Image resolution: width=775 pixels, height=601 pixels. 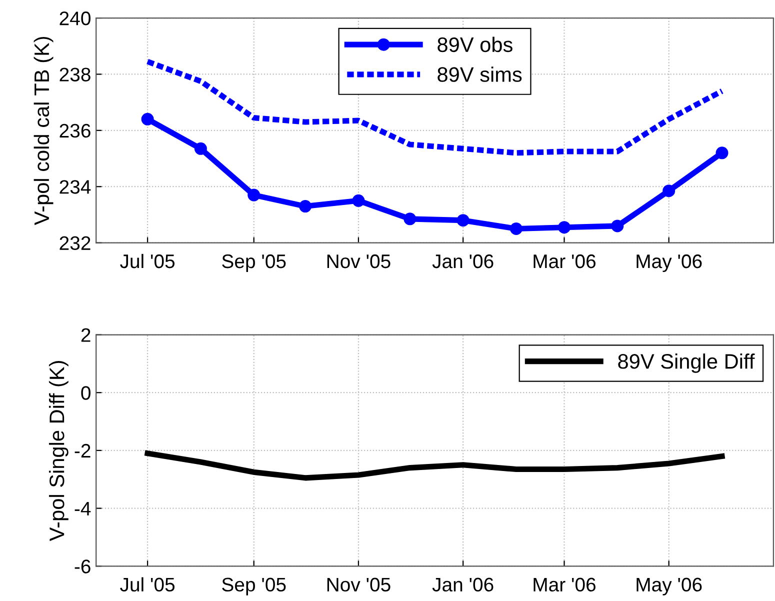 I want to click on y-tick-label: 2, so click(x=85, y=335).